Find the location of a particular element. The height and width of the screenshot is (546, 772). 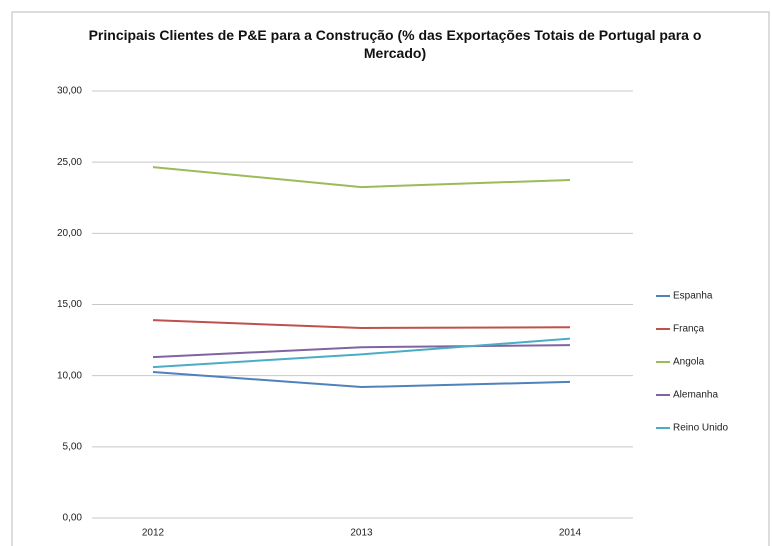

y-tick-label: 20,00 is located at coordinates (69, 233).